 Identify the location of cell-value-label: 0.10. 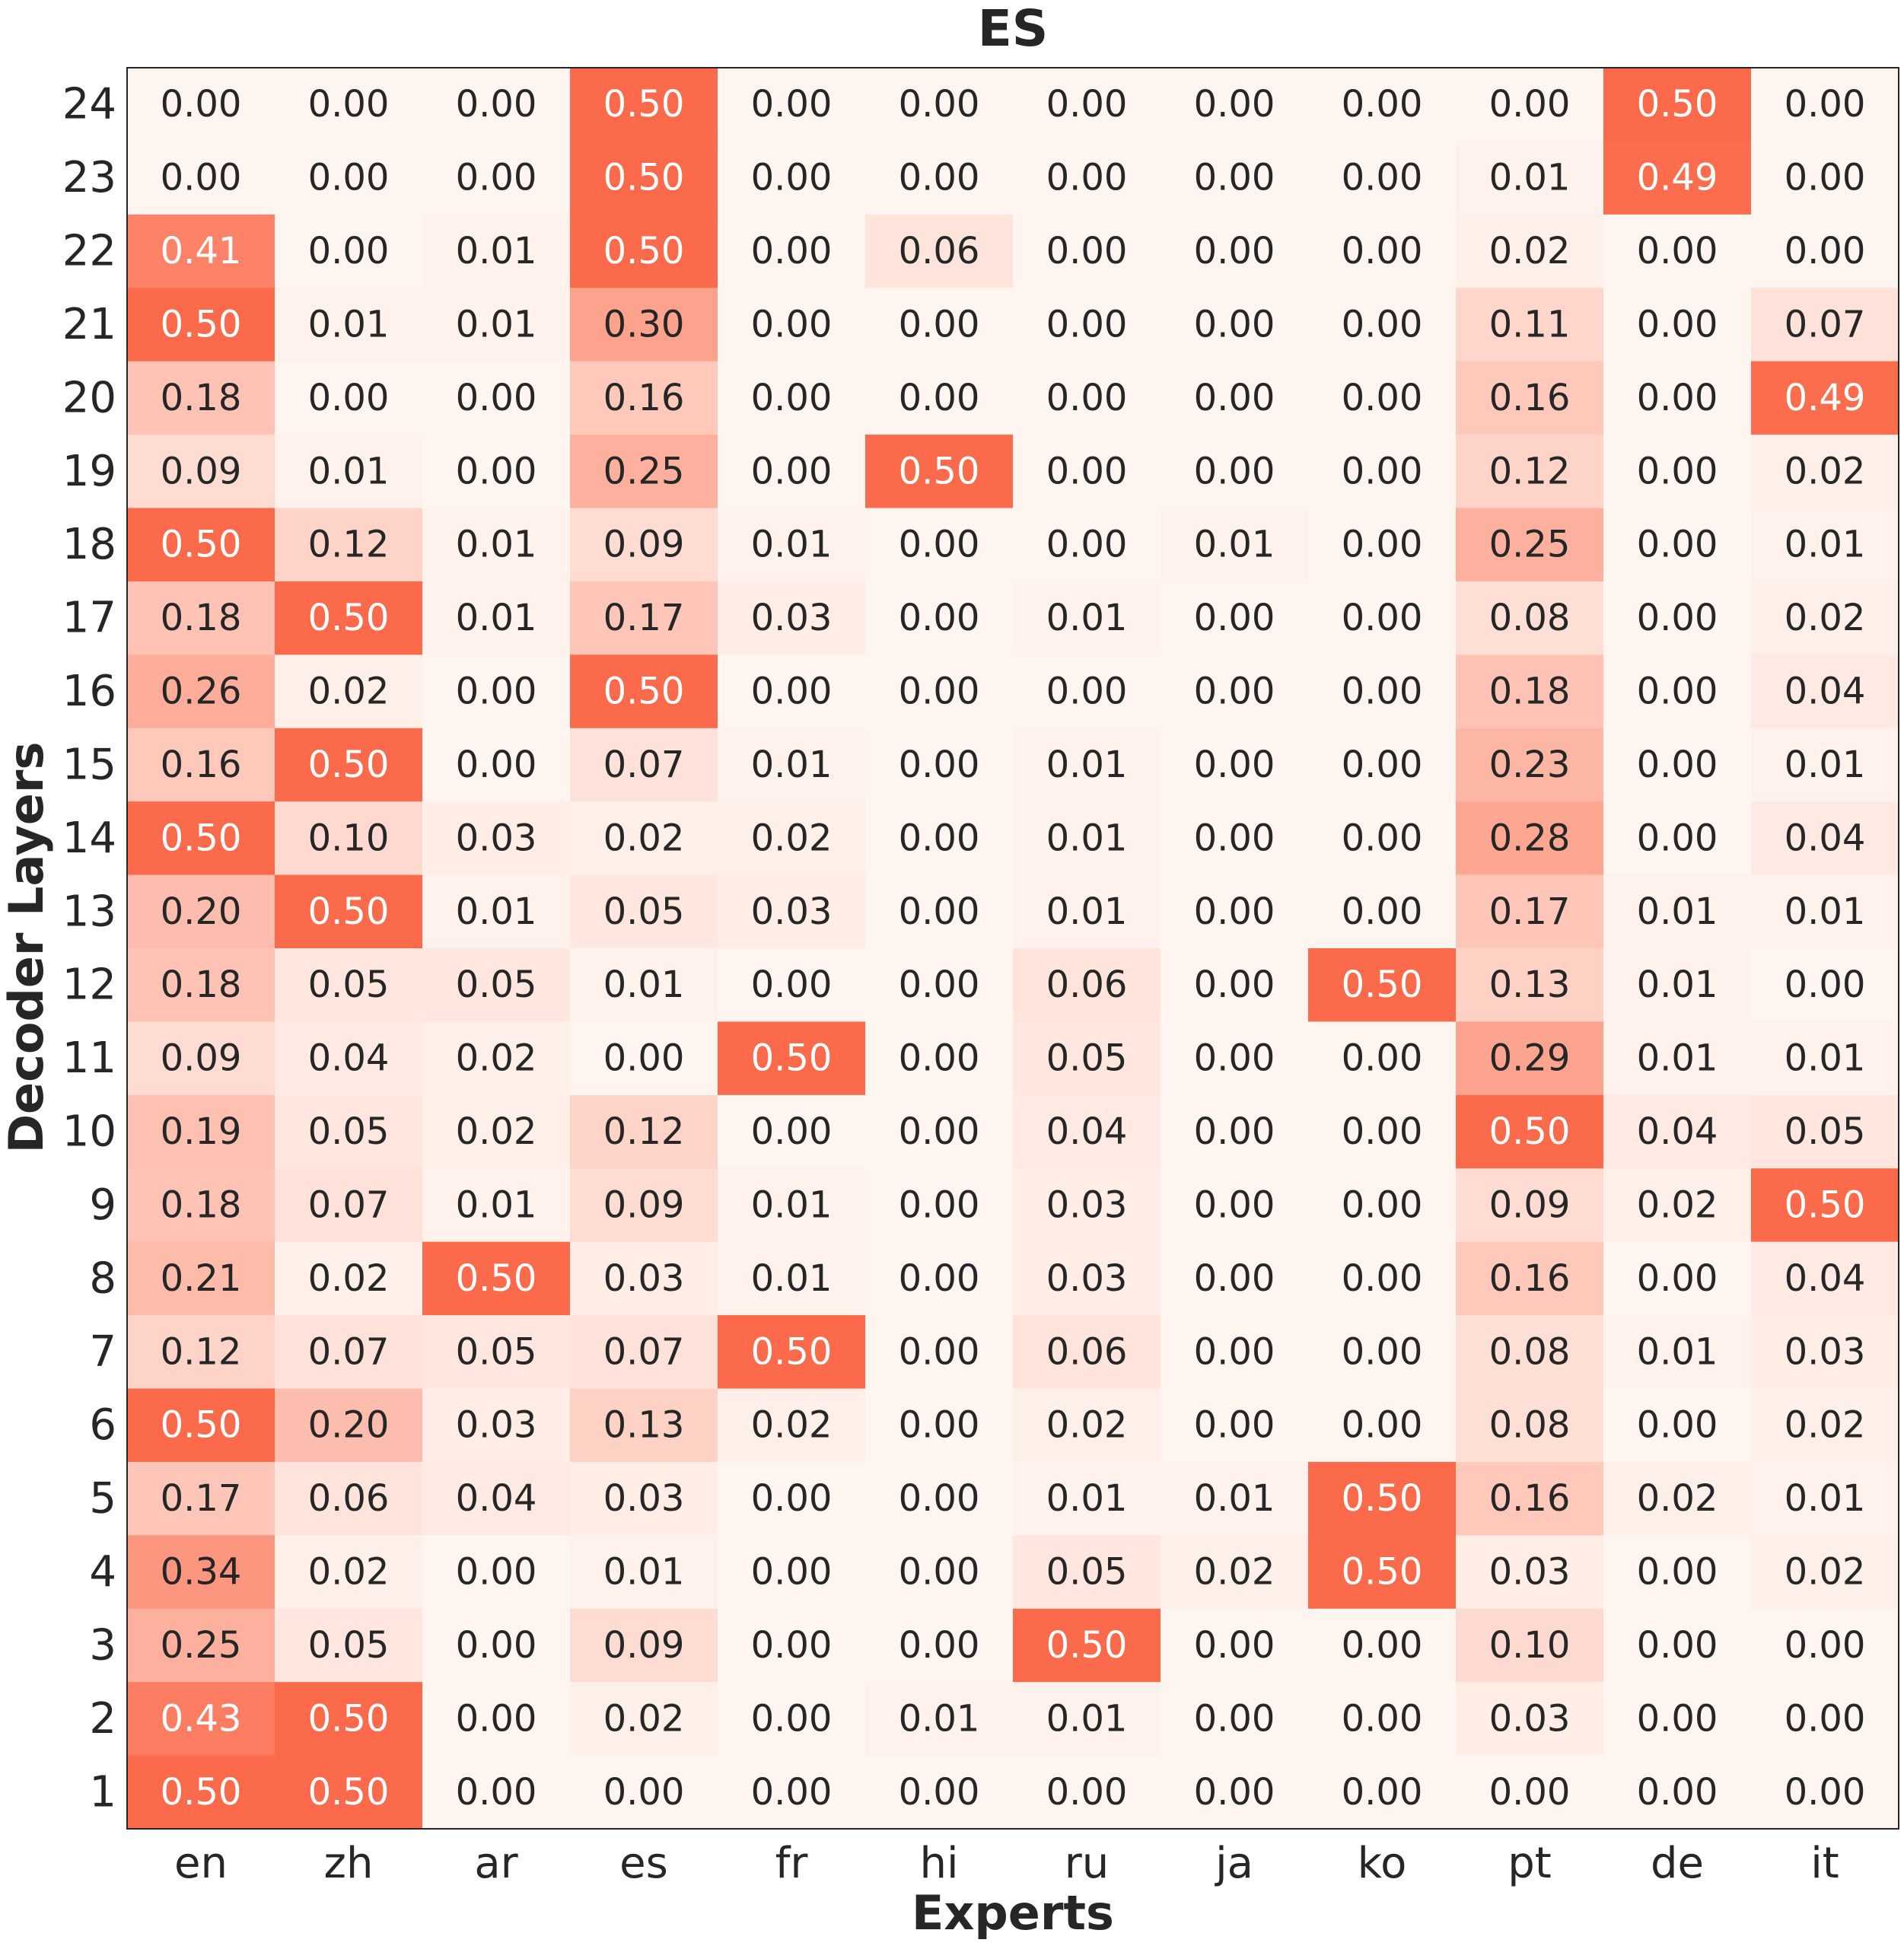
(349, 838).